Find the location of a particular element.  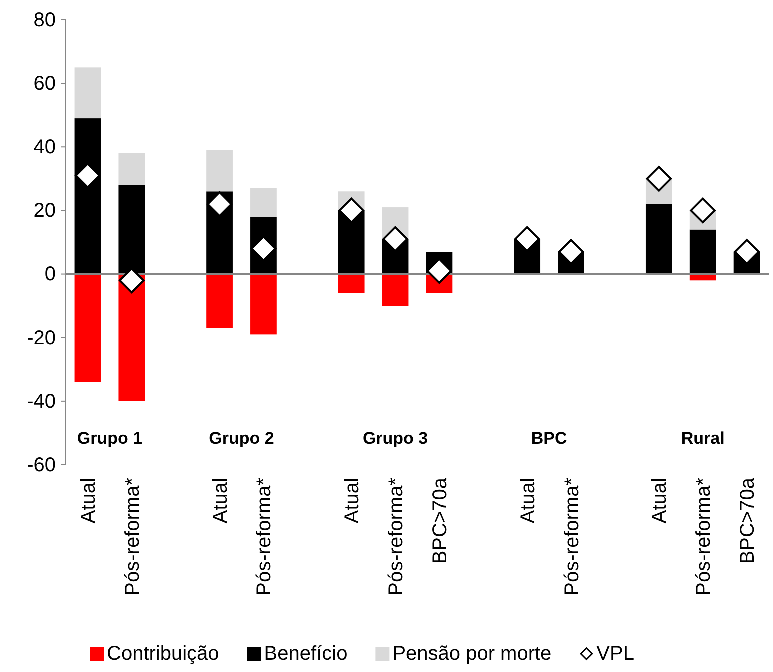

annotation: Grupo 1 is located at coordinates (110, 438).